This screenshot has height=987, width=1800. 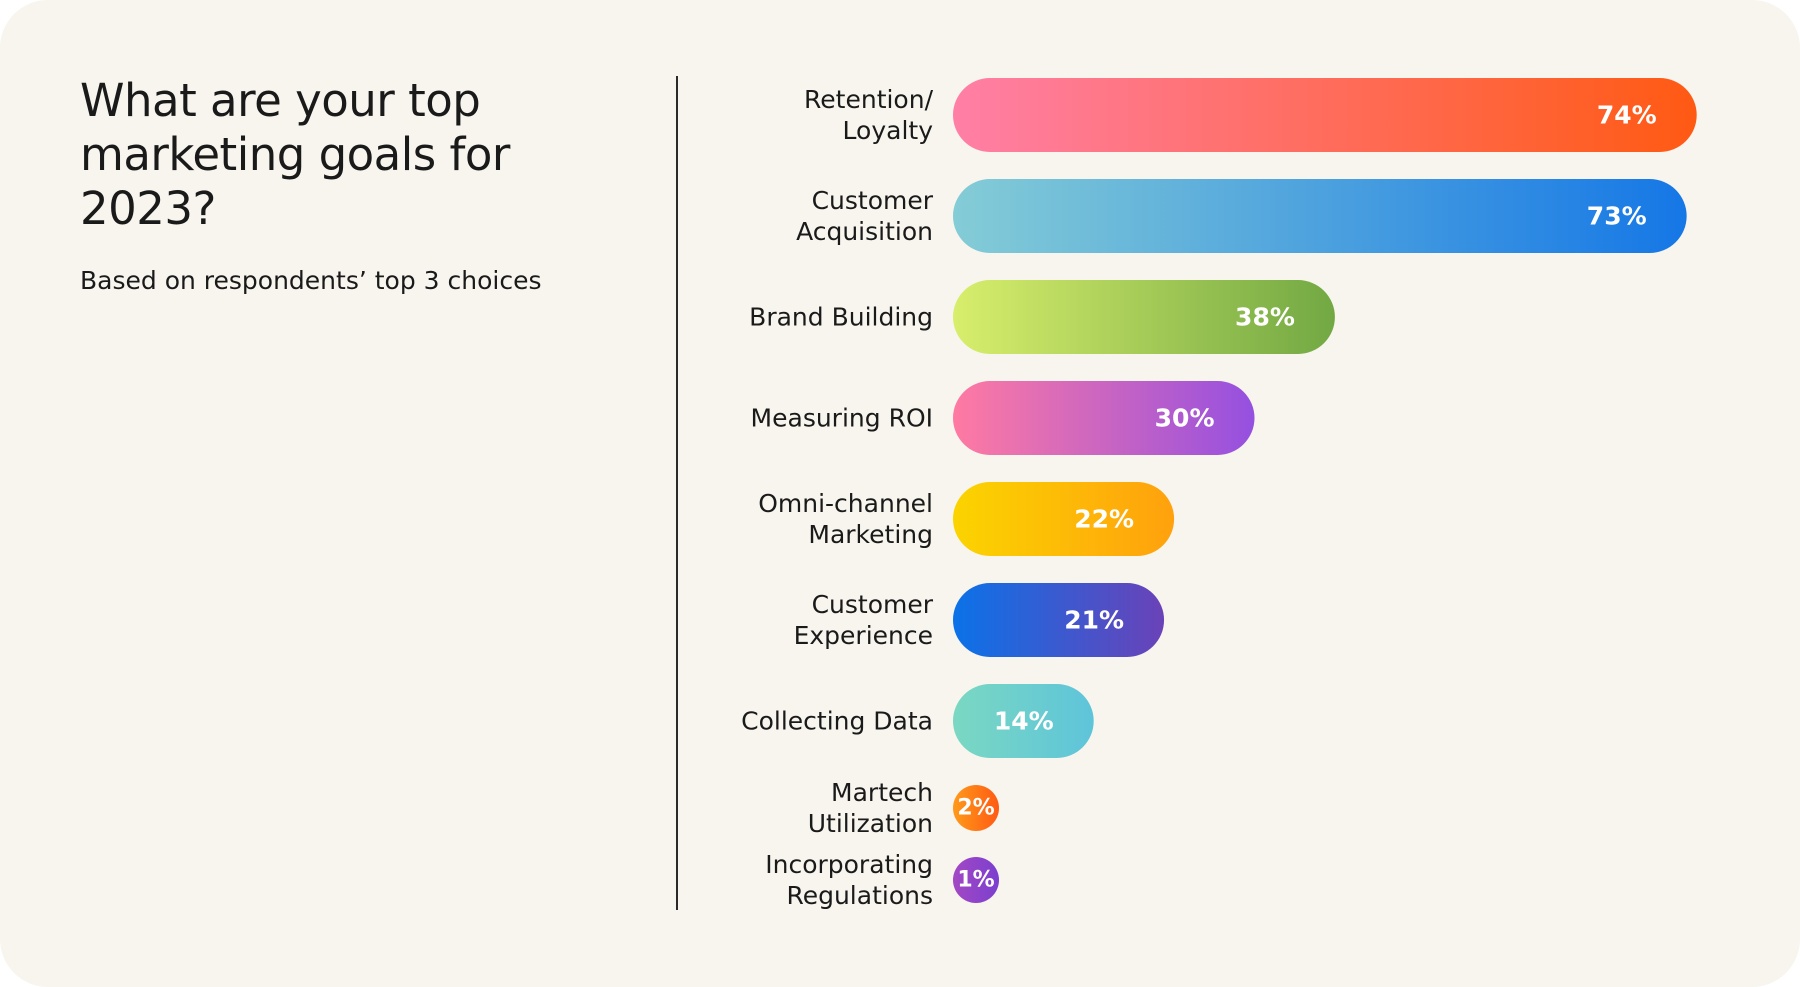 I want to click on category-label-customer-acquisition-line-2: Acquisition, so click(x=864, y=231).